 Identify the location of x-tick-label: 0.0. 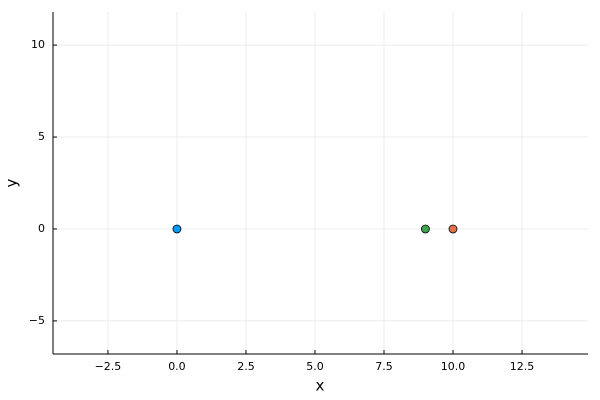
(177, 366).